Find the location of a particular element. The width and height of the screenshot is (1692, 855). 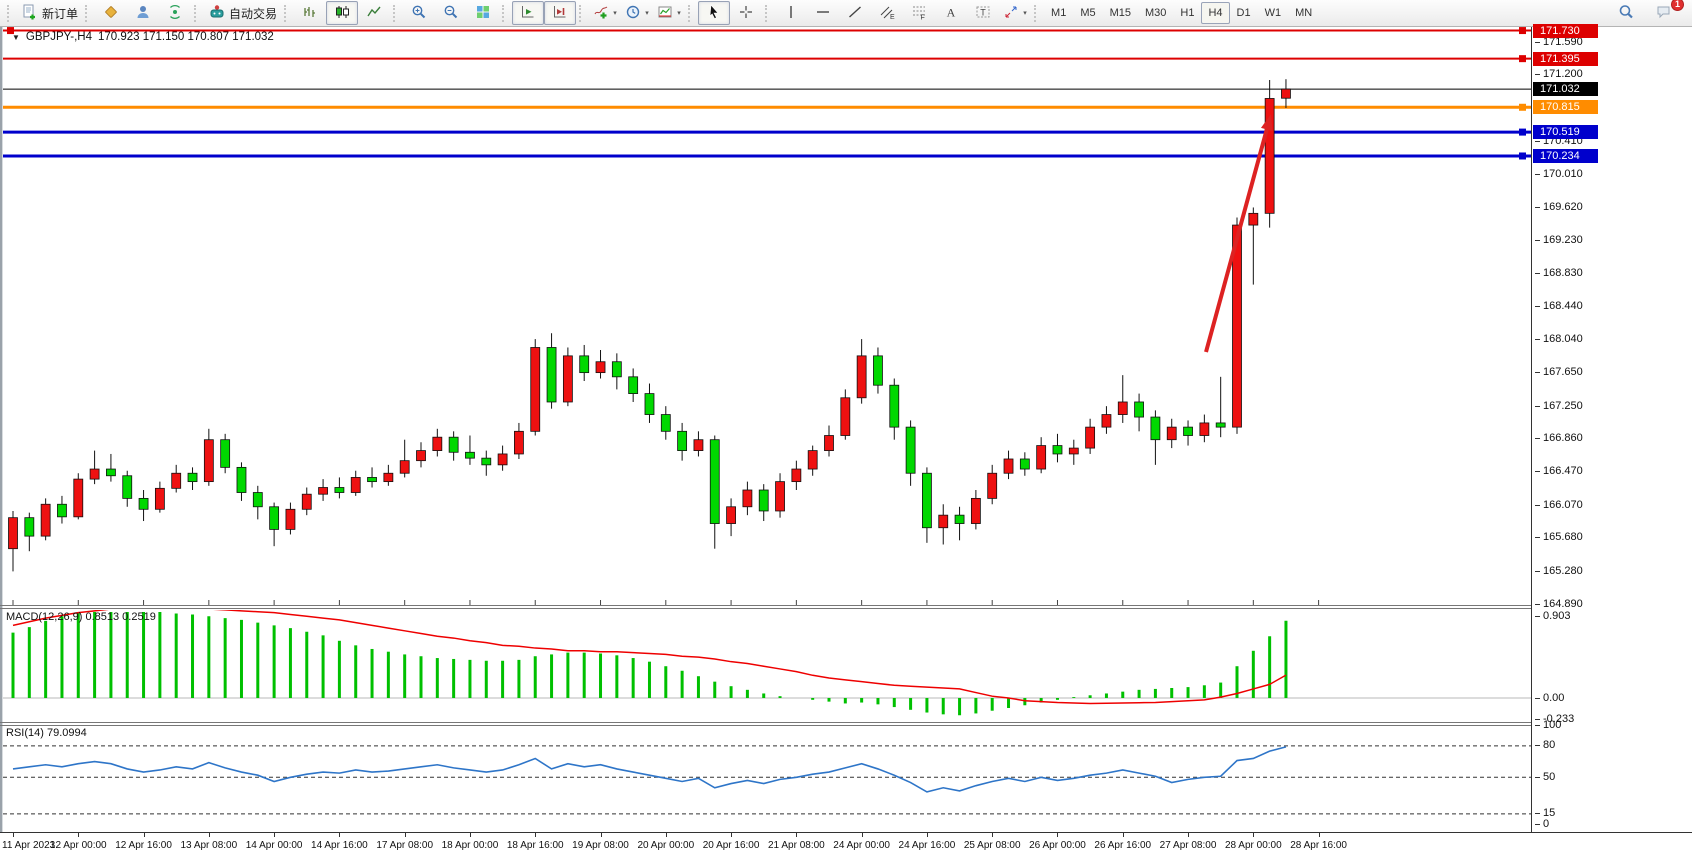

time-axis-label: 18 Apr 00:00 is located at coordinates (470, 845).